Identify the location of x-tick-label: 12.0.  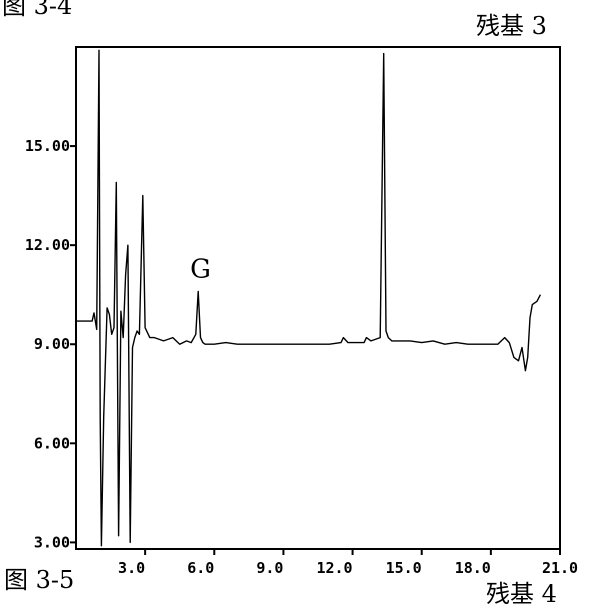
(334, 568).